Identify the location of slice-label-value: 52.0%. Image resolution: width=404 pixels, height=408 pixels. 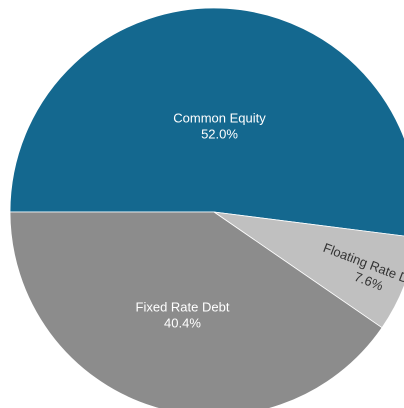
(219, 133).